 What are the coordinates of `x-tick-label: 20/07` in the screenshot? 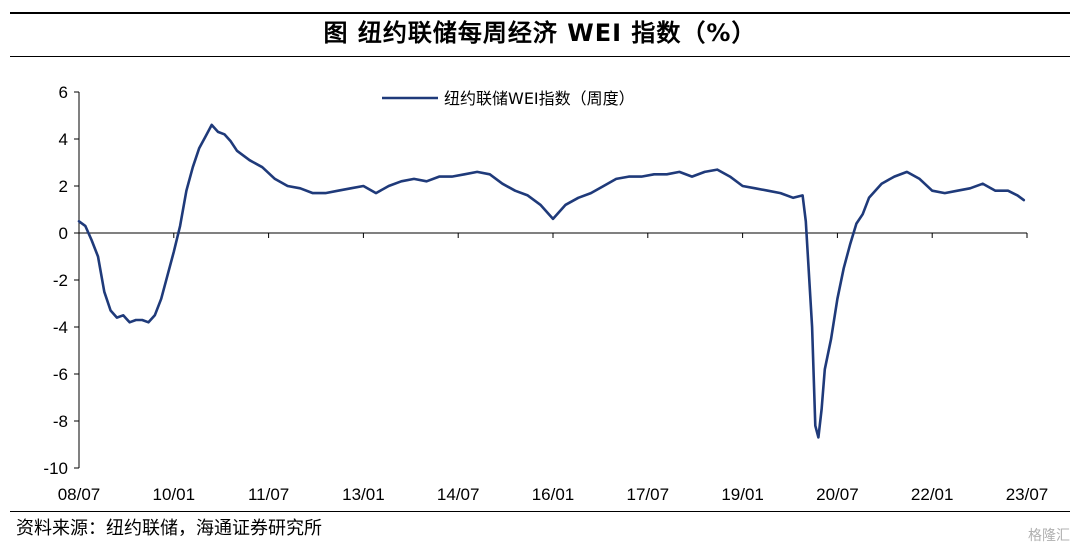 It's located at (837, 494).